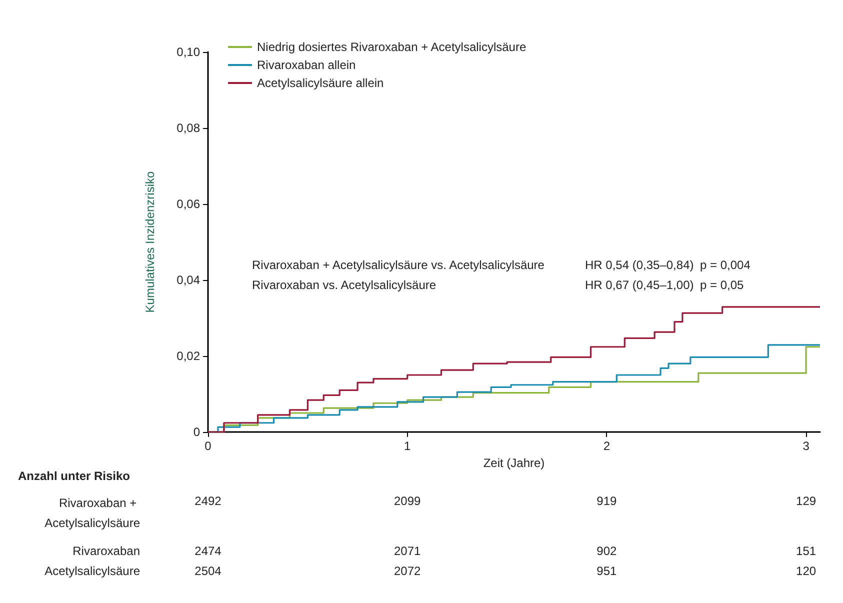  Describe the element at coordinates (806, 551) in the screenshot. I see `text: 151` at that location.